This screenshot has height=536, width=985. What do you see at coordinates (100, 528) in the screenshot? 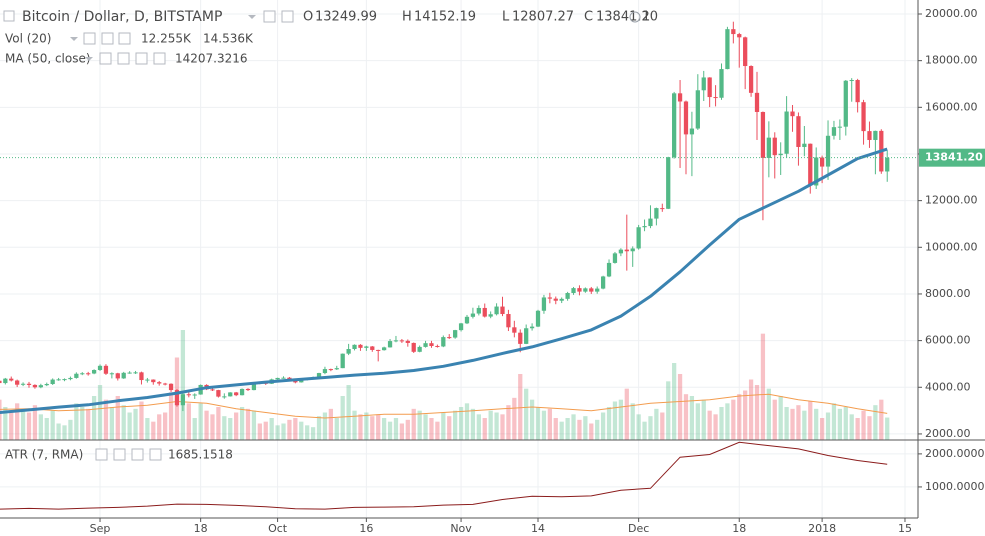
I see `x-tick-label: Sep` at bounding box center [100, 528].